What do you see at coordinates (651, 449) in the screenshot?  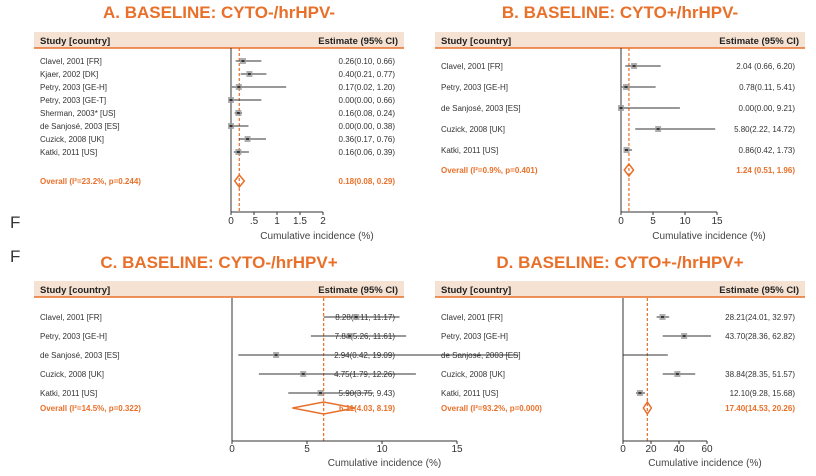 I see `x-tick-label: 20` at bounding box center [651, 449].